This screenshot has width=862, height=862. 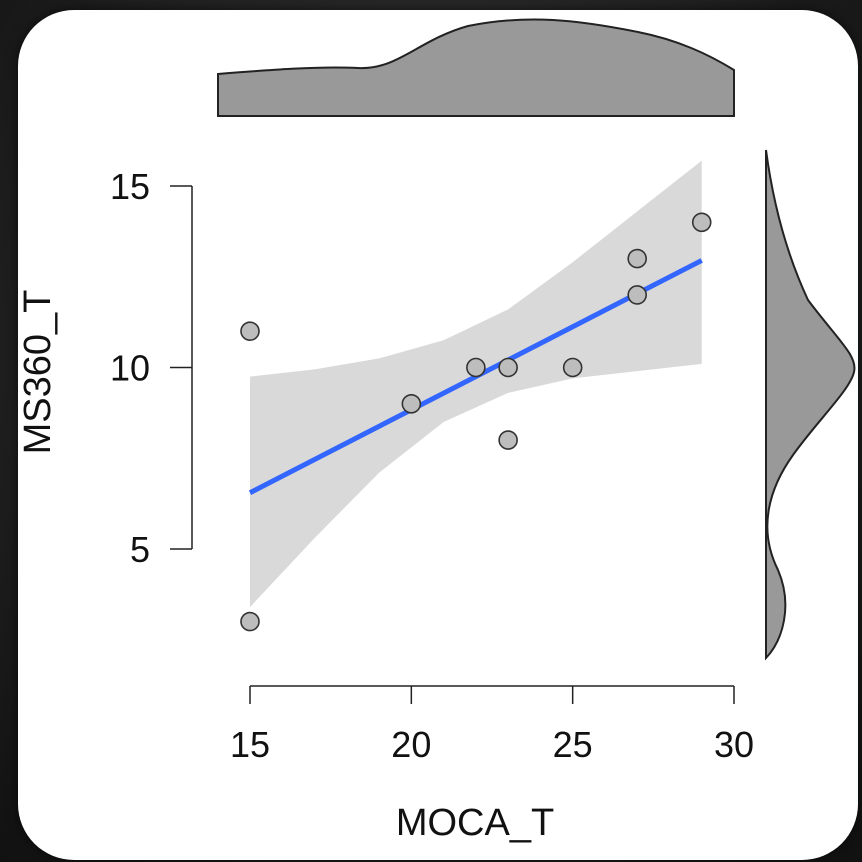 What do you see at coordinates (475, 823) in the screenshot?
I see `x-axis-title: MOCA_T` at bounding box center [475, 823].